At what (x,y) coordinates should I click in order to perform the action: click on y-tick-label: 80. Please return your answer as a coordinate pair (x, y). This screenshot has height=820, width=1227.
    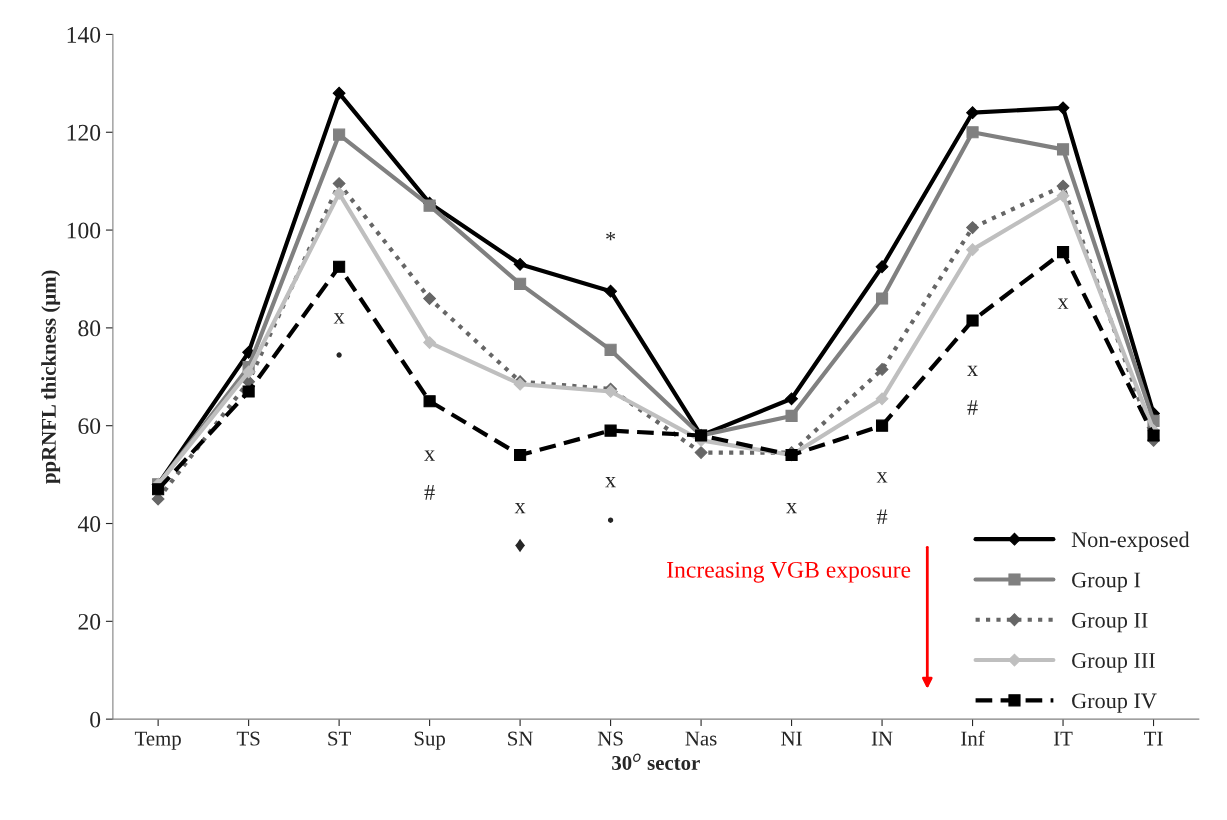
    Looking at the image, I should click on (89, 328).